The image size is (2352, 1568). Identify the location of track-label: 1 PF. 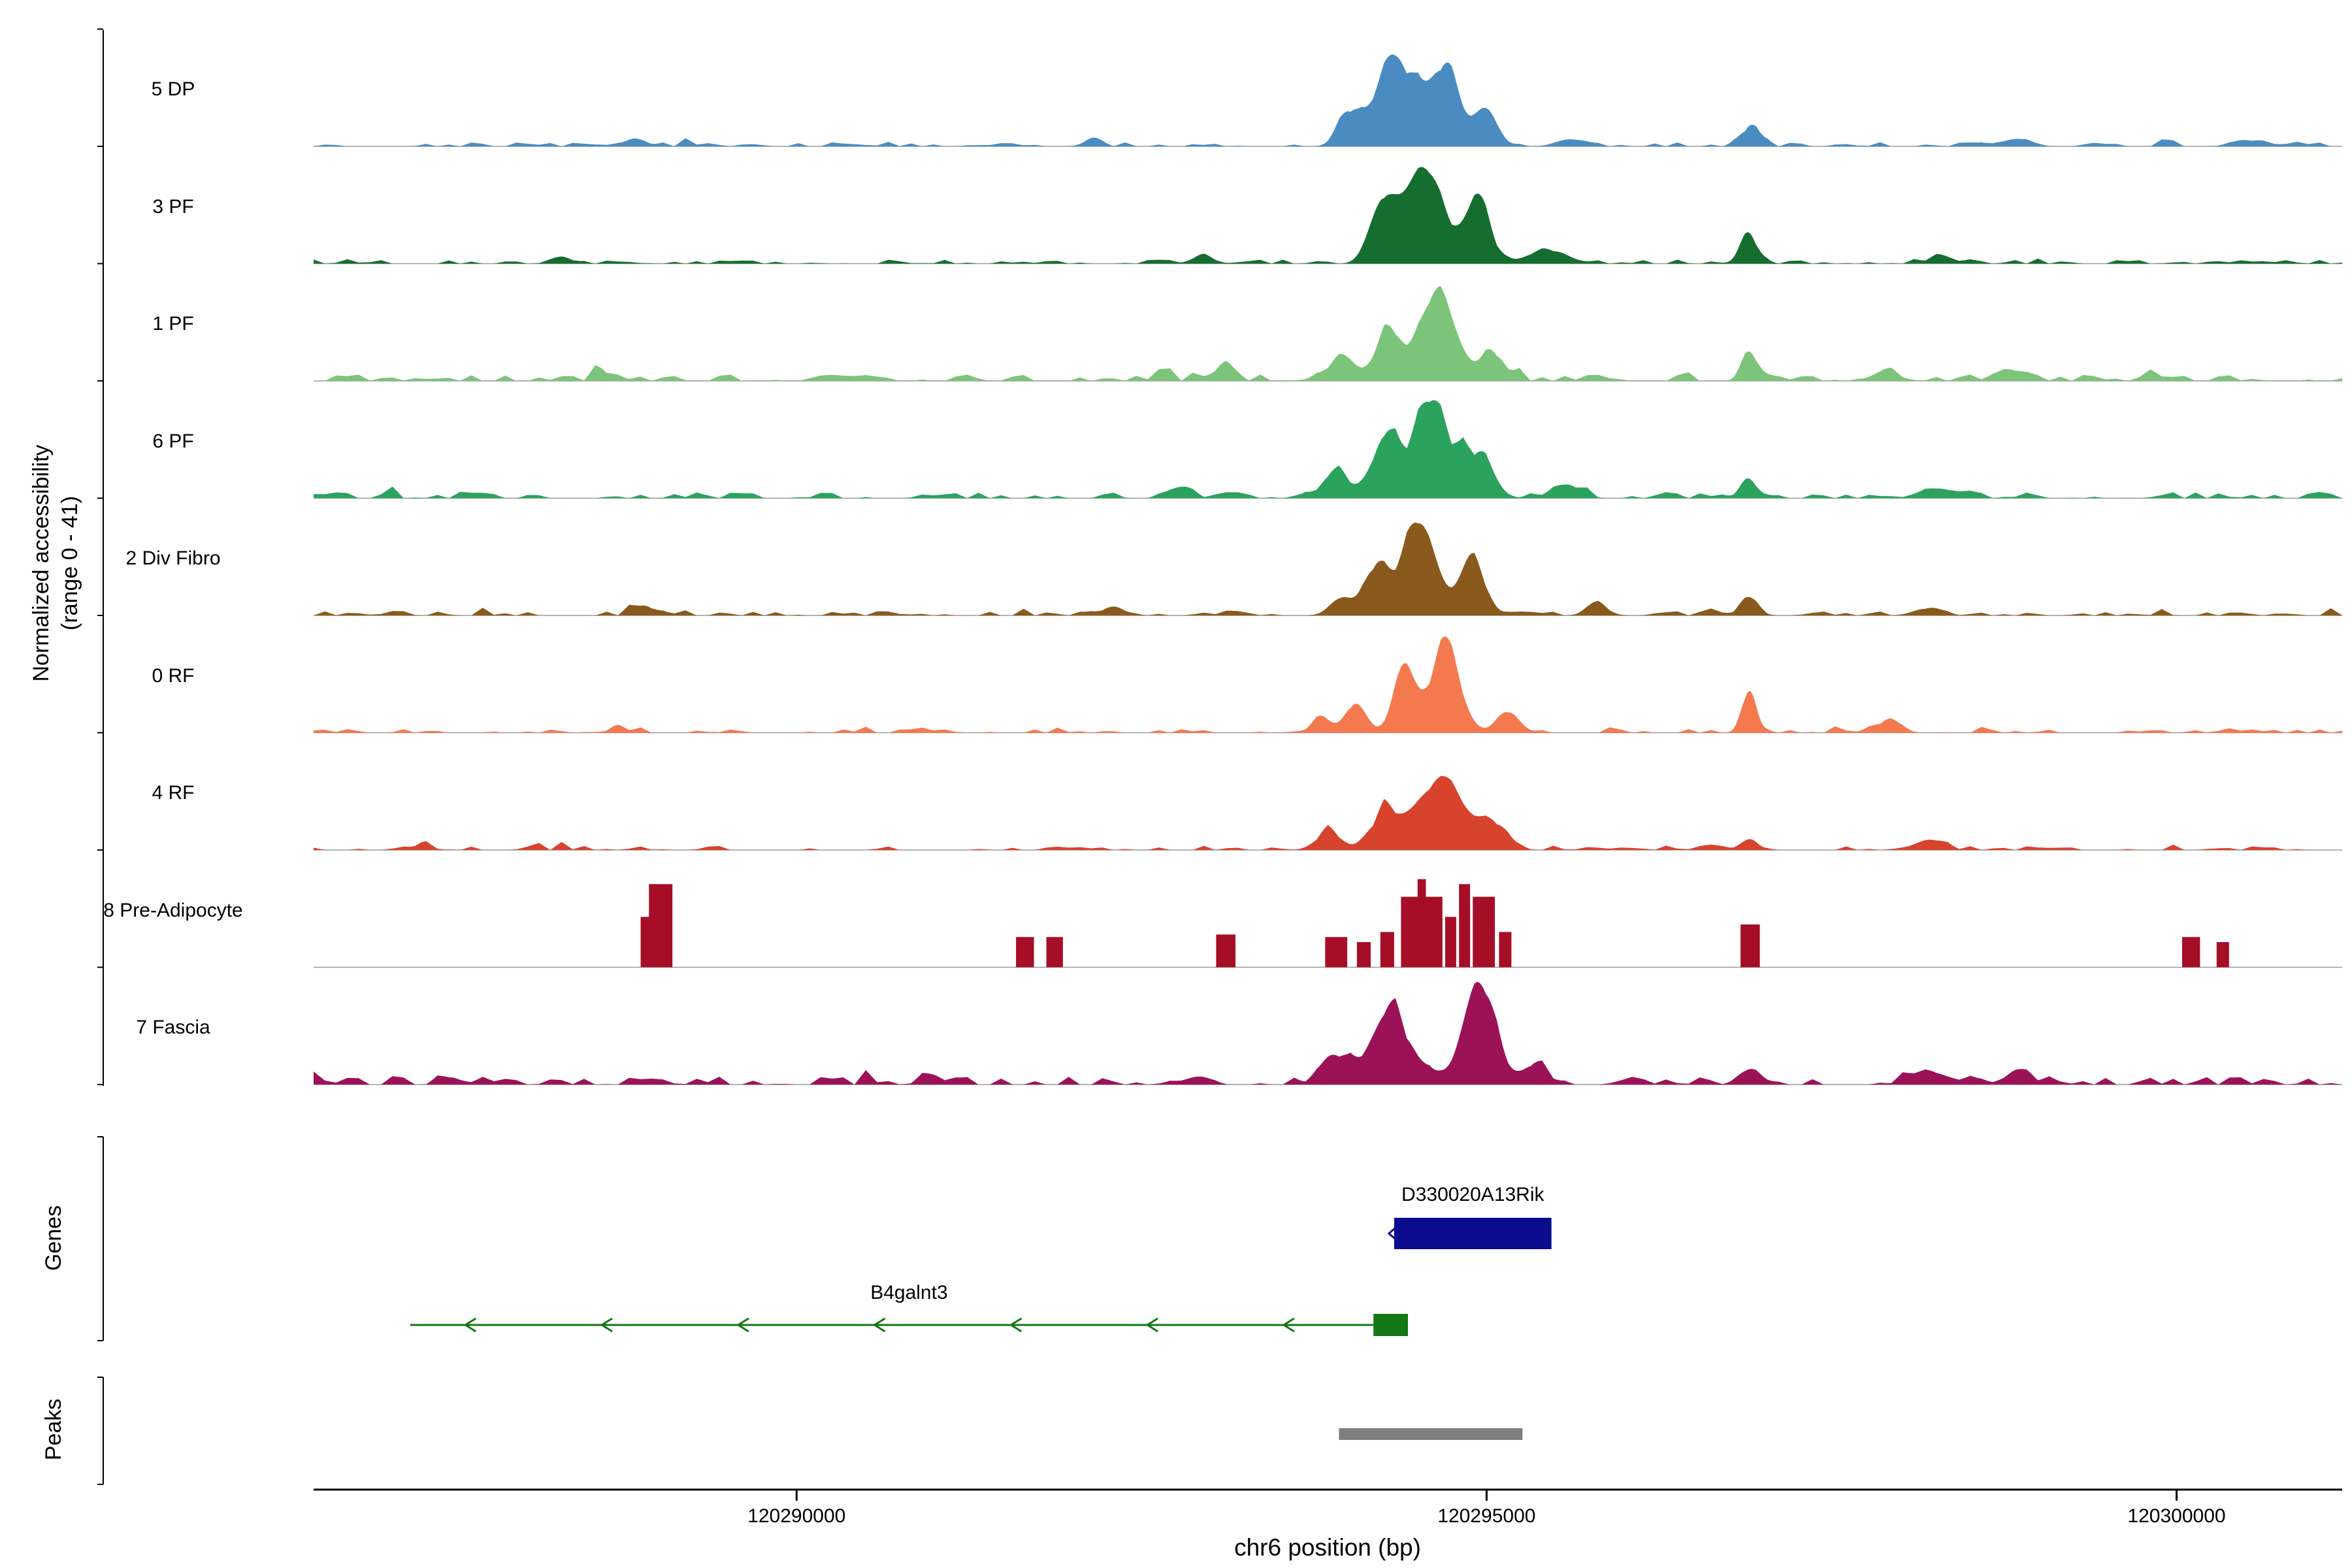
(173, 324).